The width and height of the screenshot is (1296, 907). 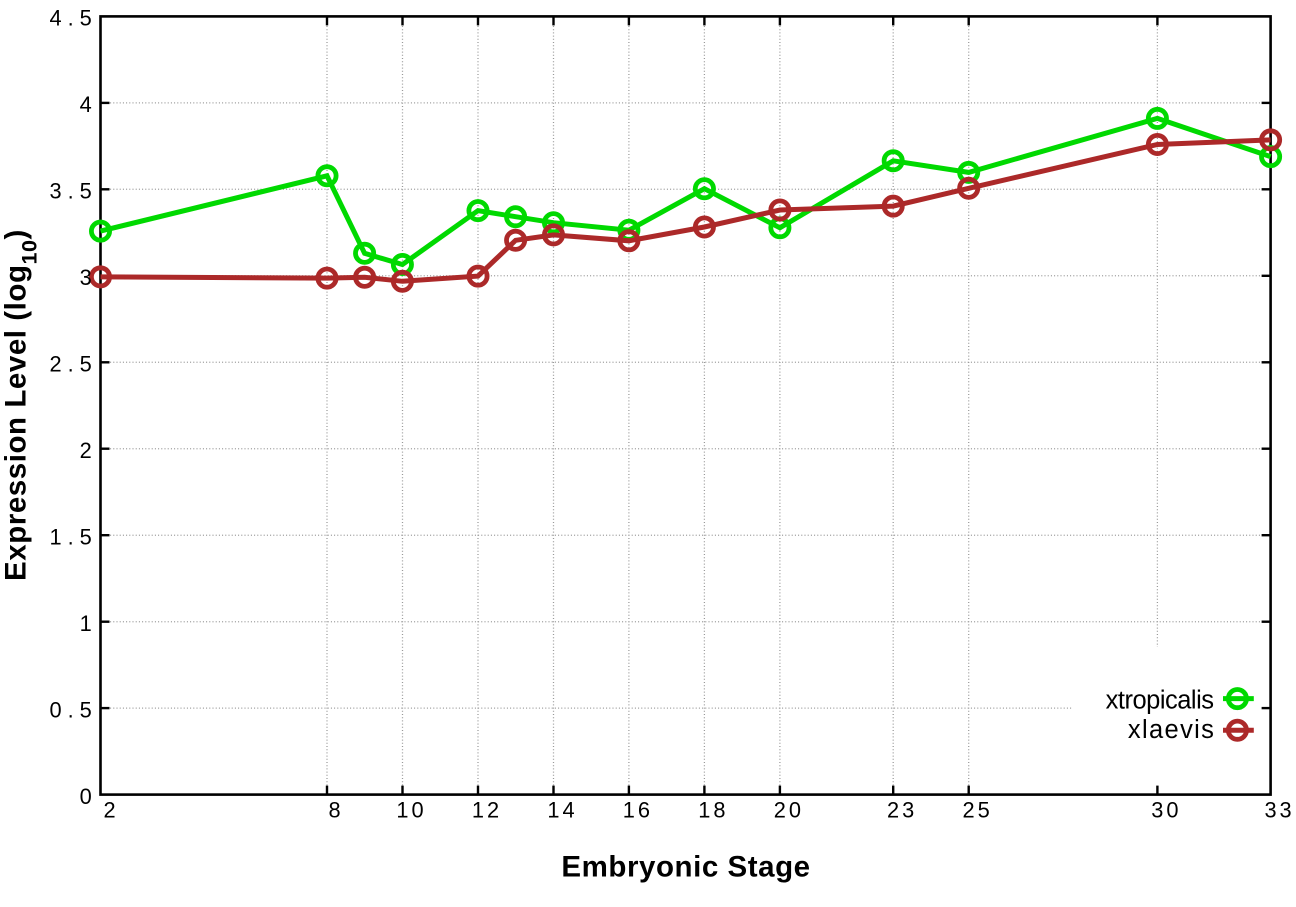 What do you see at coordinates (86, 796) in the screenshot?
I see `svg-text: 0` at bounding box center [86, 796].